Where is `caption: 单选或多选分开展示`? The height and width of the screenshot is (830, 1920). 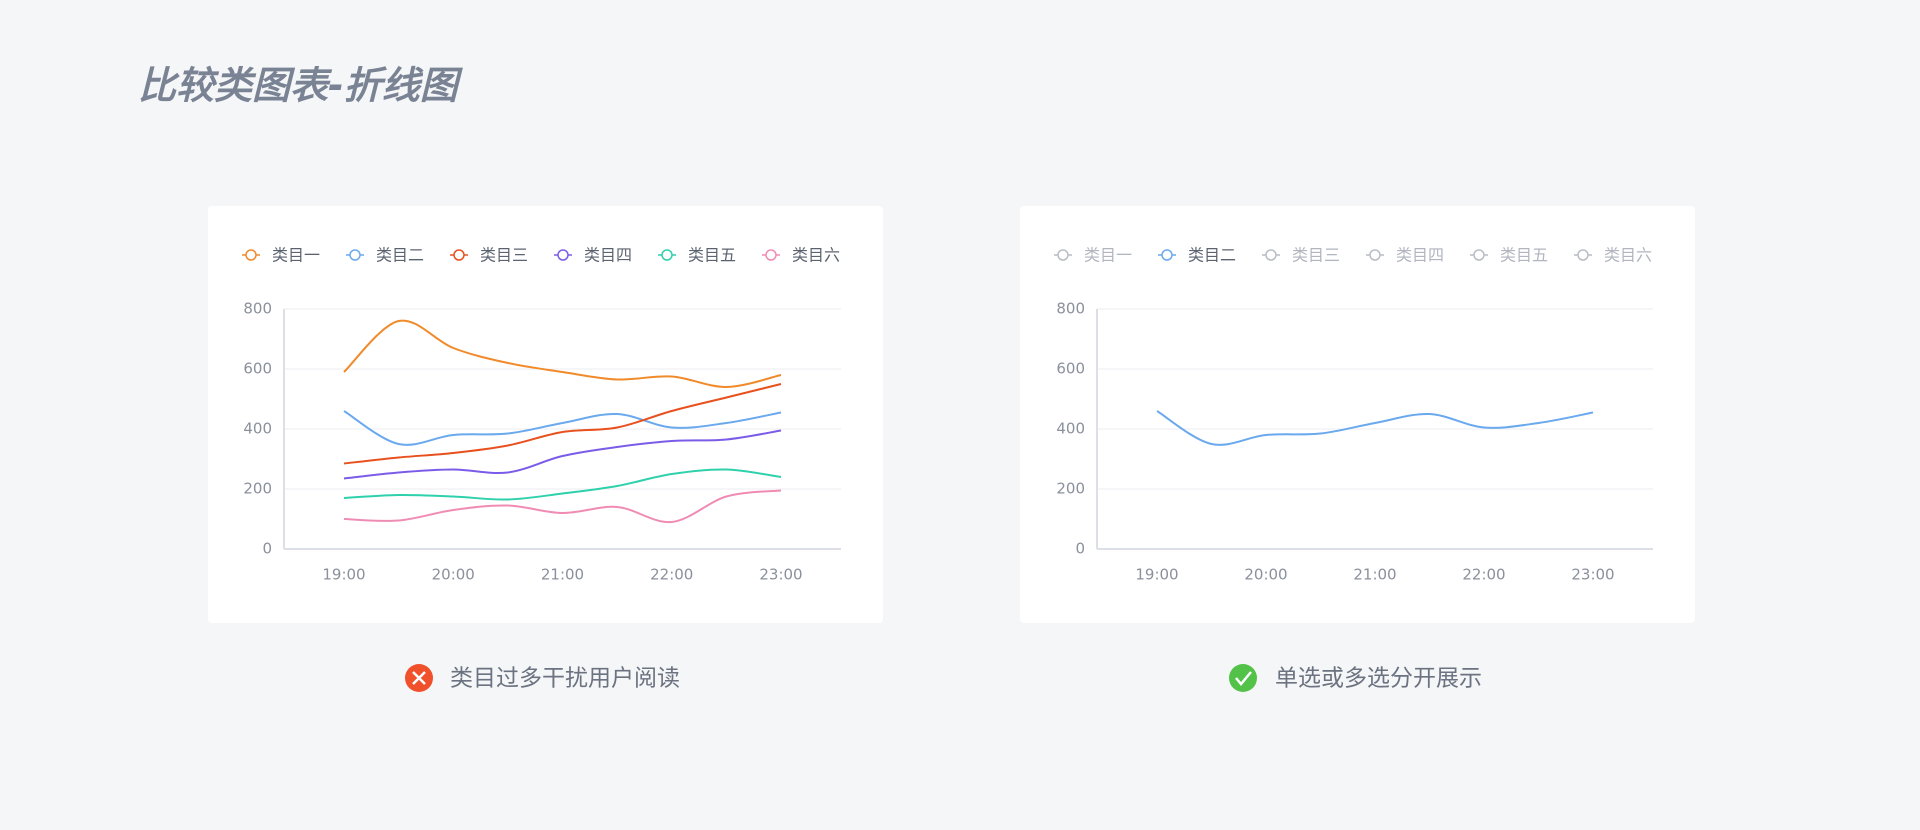
caption: 单选或多选分开展示 is located at coordinates (1378, 679).